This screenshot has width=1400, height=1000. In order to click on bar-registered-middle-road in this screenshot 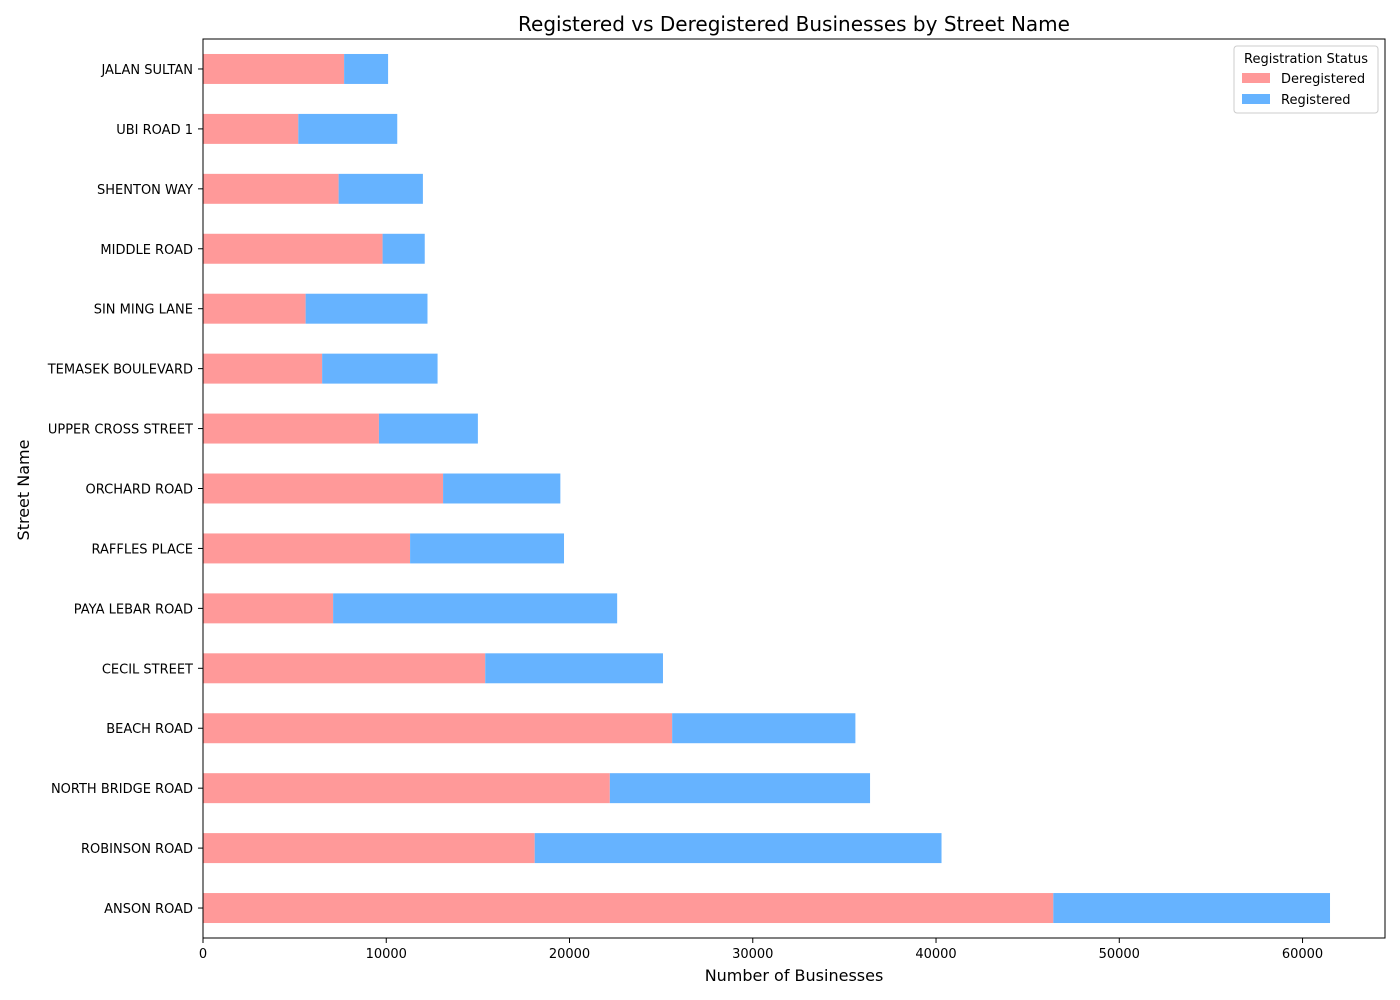, I will do `click(403, 248)`.